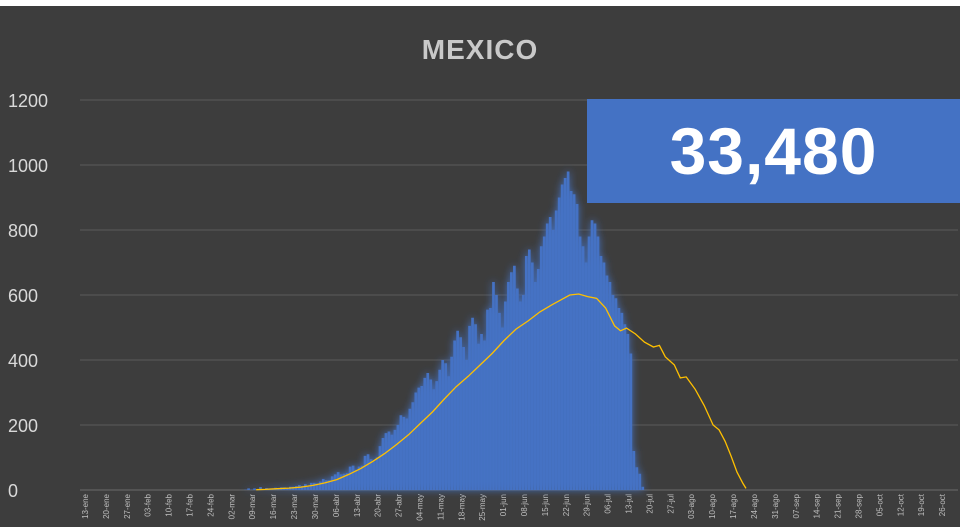 This screenshot has height=527, width=960. Describe the element at coordinates (28, 166) in the screenshot. I see `y-tick-label: 1000` at that location.